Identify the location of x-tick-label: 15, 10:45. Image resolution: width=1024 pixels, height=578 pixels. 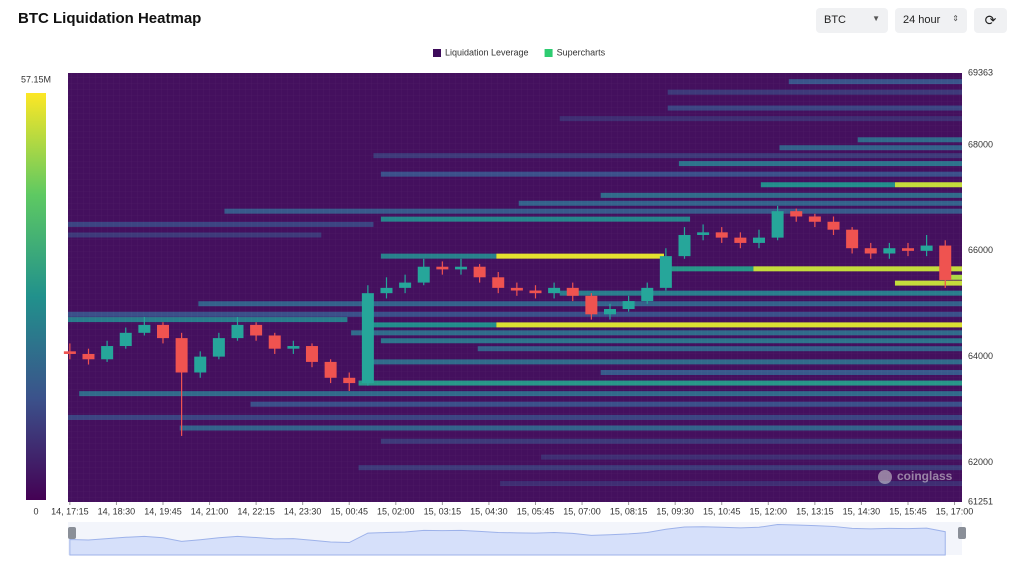
(722, 511).